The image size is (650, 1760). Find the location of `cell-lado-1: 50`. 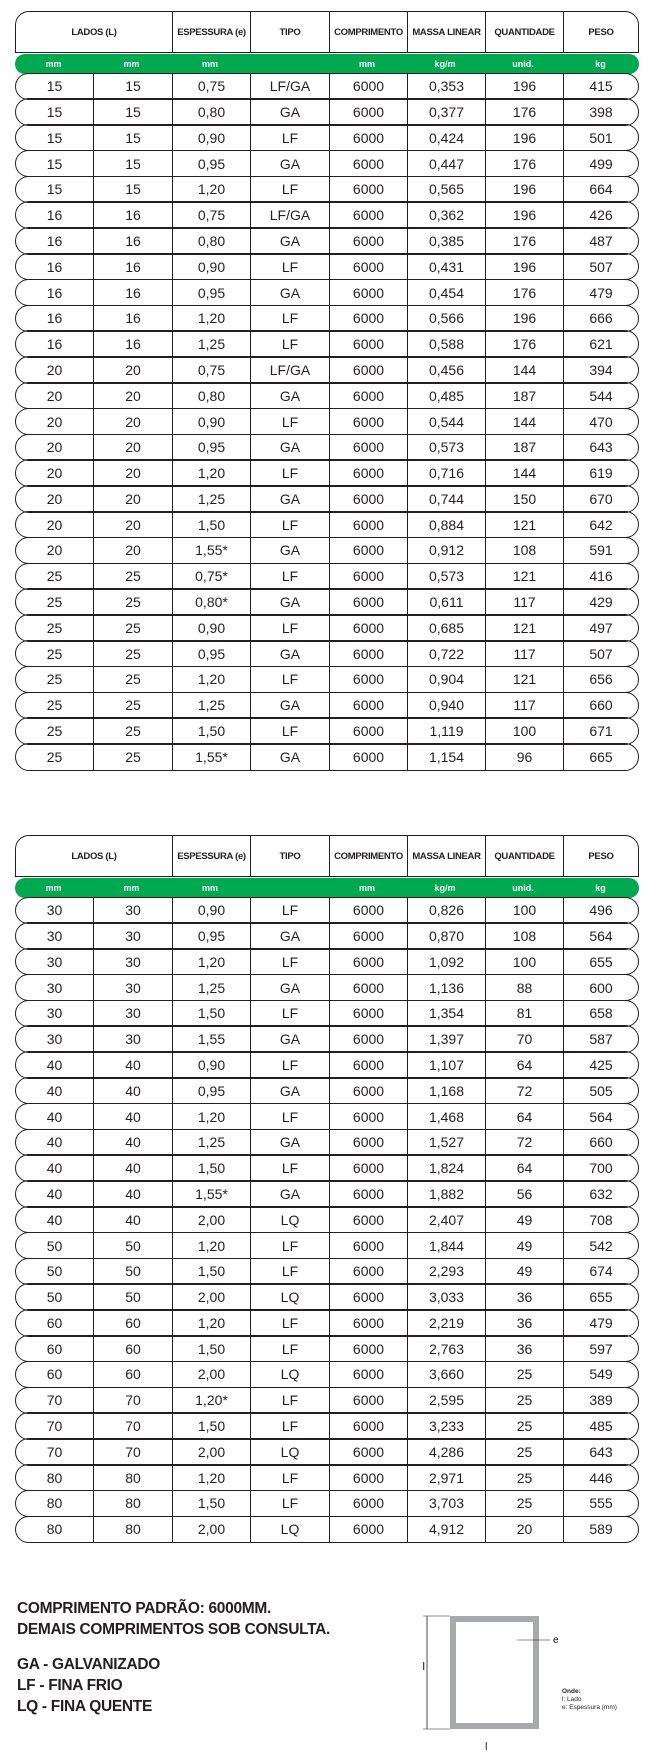

cell-lado-1: 50 is located at coordinates (54, 1297).